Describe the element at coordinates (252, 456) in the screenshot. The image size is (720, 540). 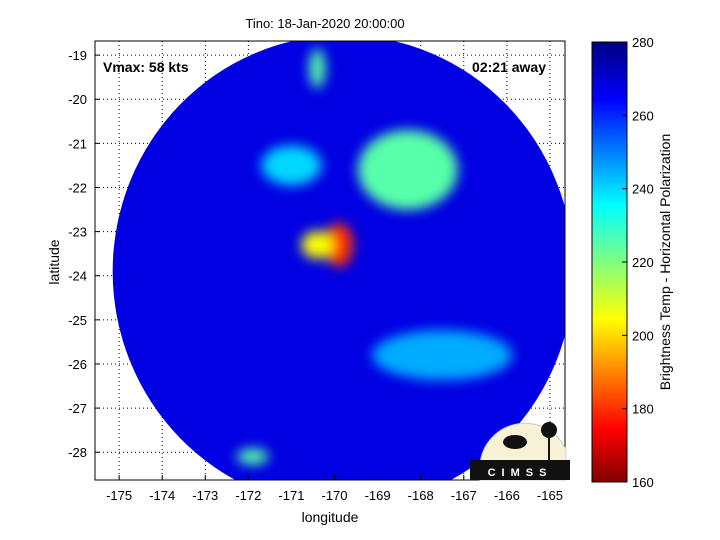
I see `feature-southwest-spot` at that location.